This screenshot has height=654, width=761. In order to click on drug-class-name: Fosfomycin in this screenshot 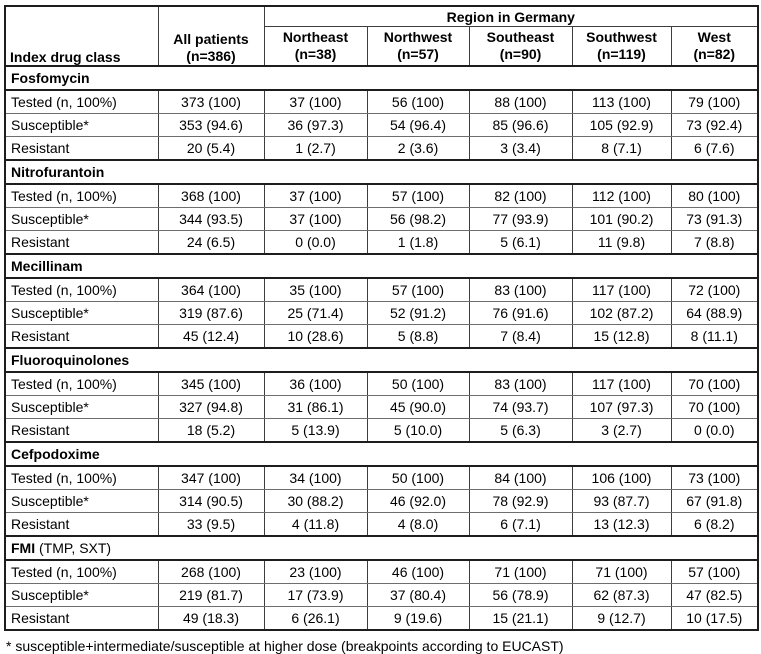, I will do `click(50, 78)`.